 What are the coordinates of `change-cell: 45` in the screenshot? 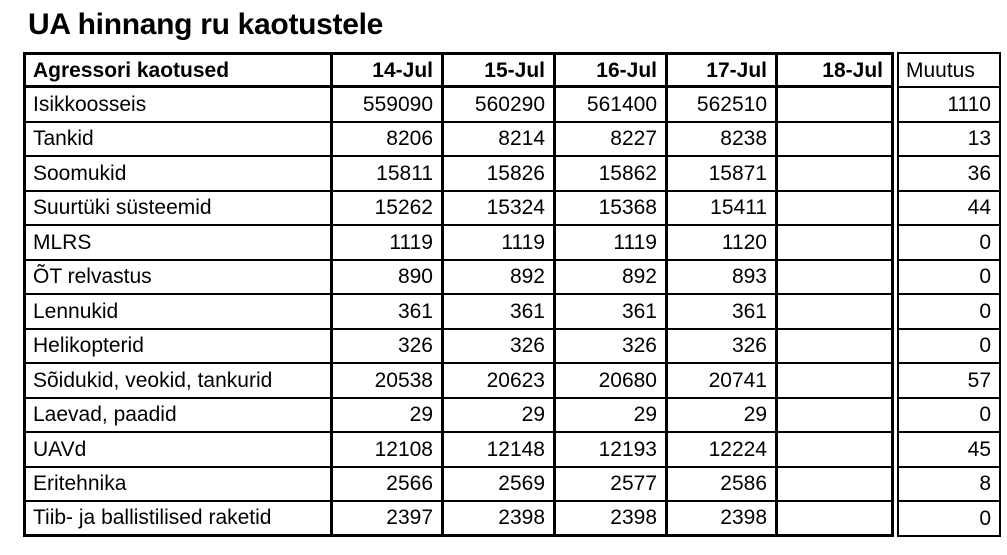 It's located at (949, 450).